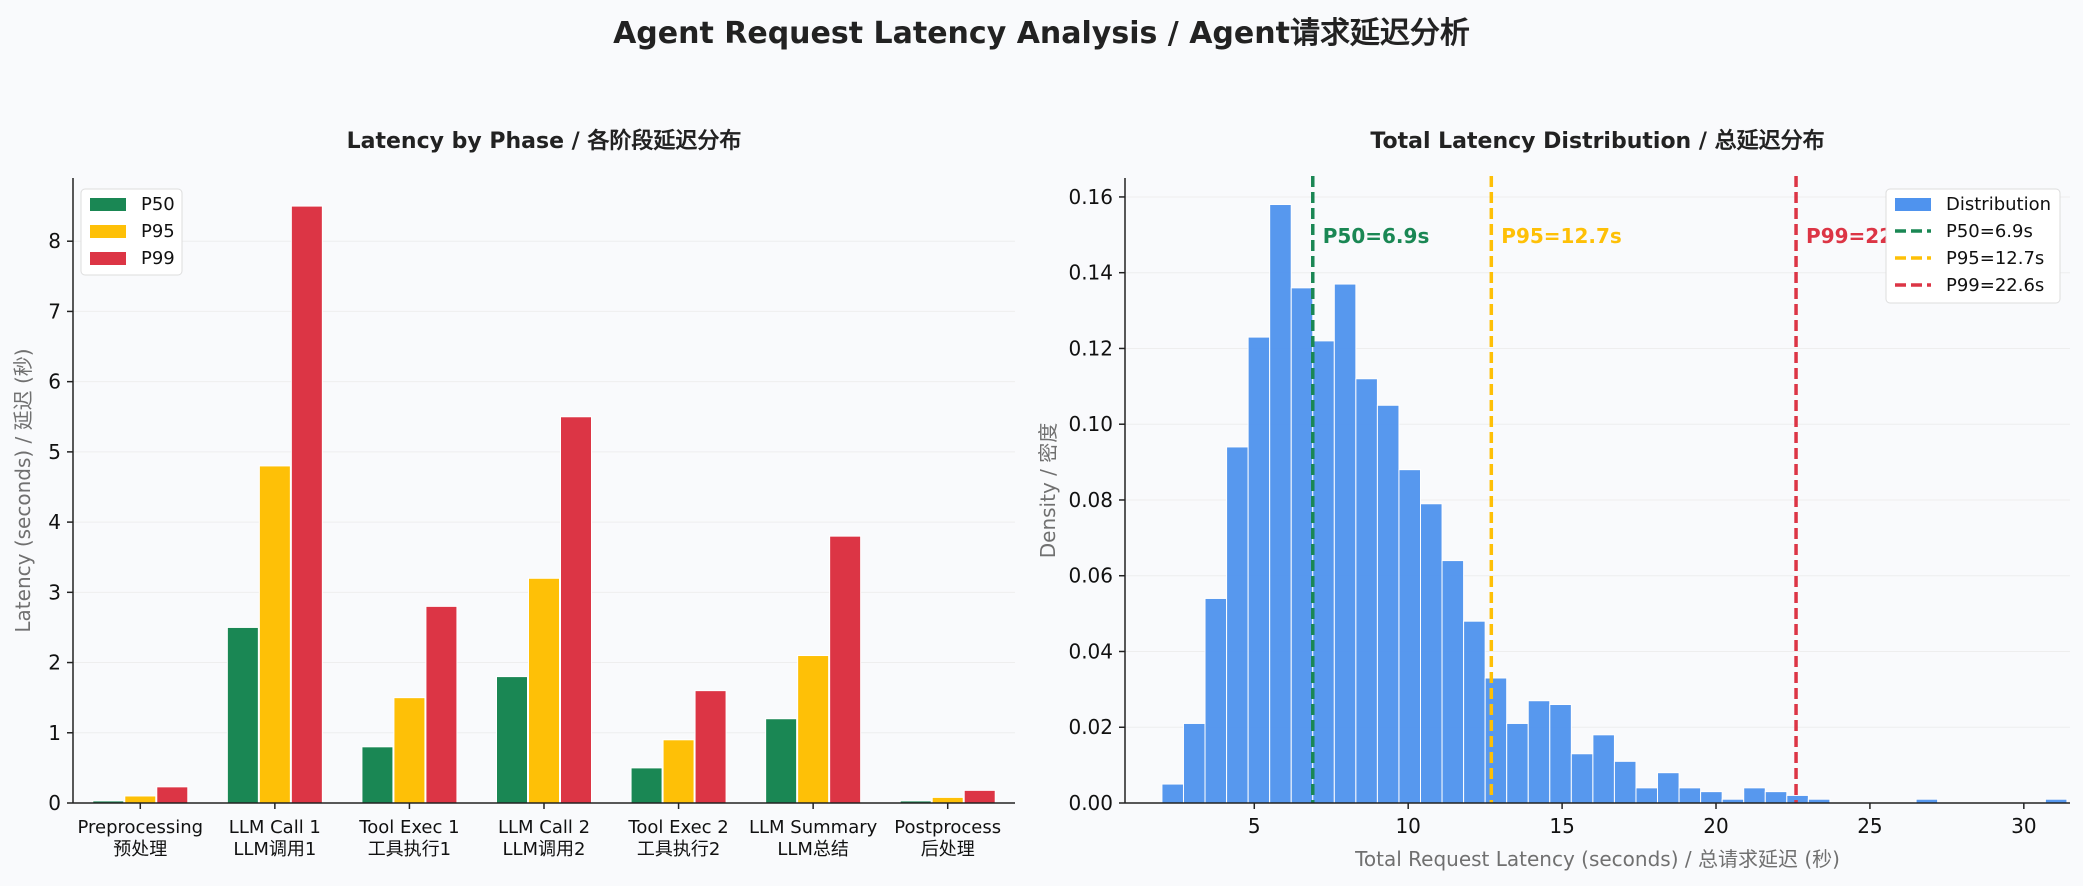  I want to click on y-tick-label: 2, so click(54, 663).